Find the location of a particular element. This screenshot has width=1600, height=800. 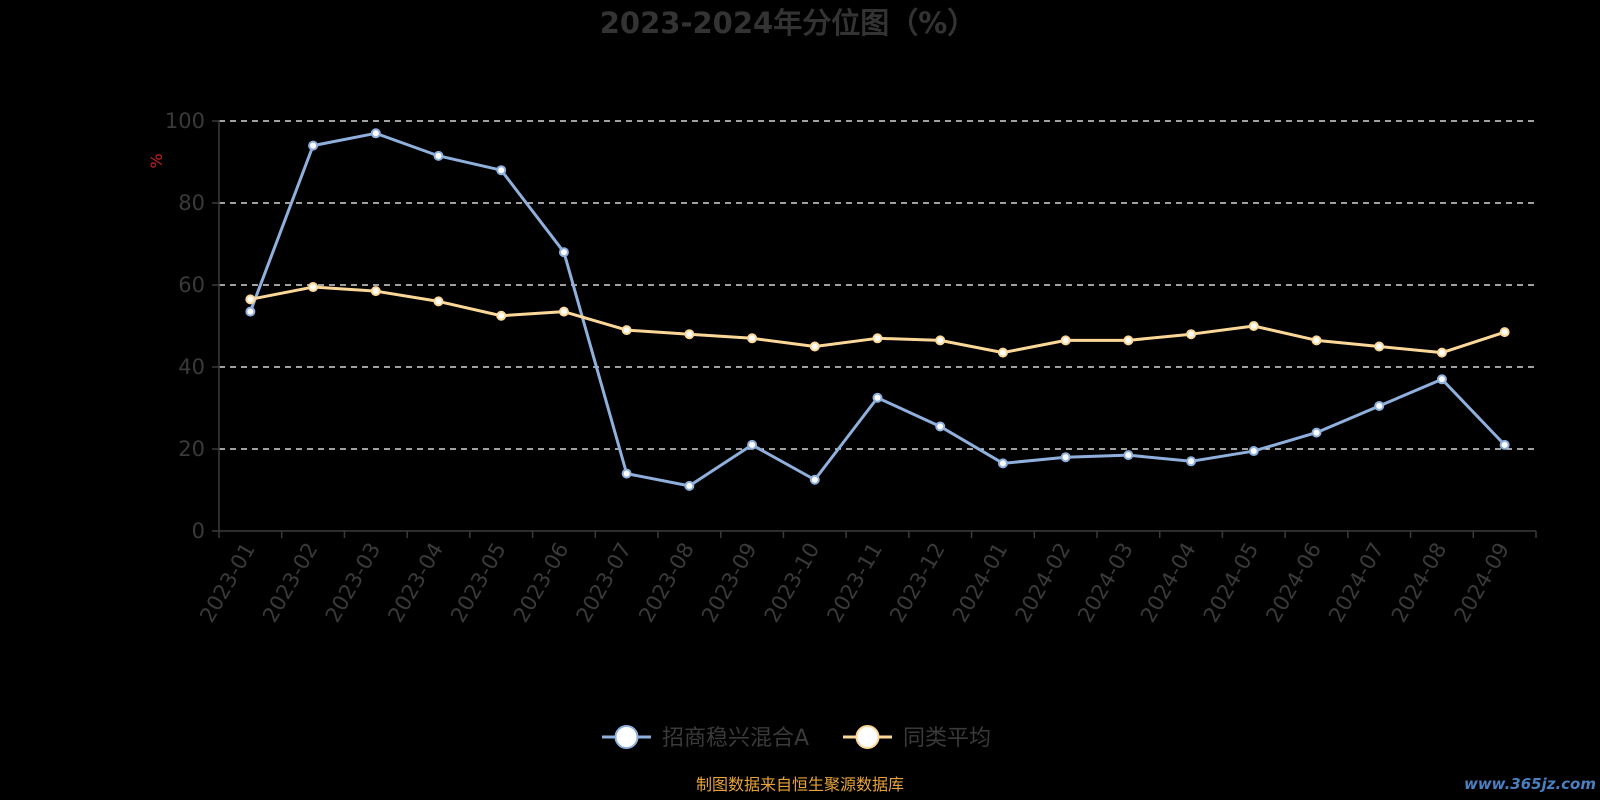

legend-item-0: 招商稳兴混合A is located at coordinates (705, 738).